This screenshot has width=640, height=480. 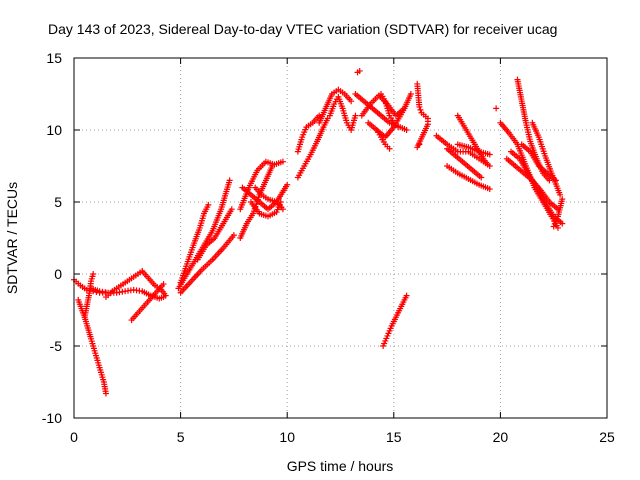 What do you see at coordinates (52, 418) in the screenshot?
I see `y-tick-label: -10` at bounding box center [52, 418].